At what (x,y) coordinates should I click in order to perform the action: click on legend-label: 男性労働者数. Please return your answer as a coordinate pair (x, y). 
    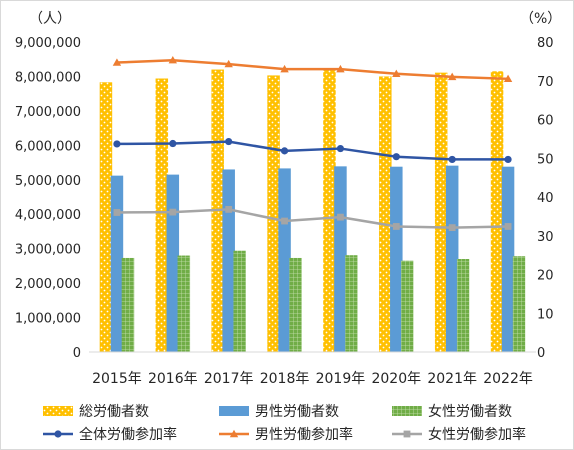
    Looking at the image, I should click on (297, 412).